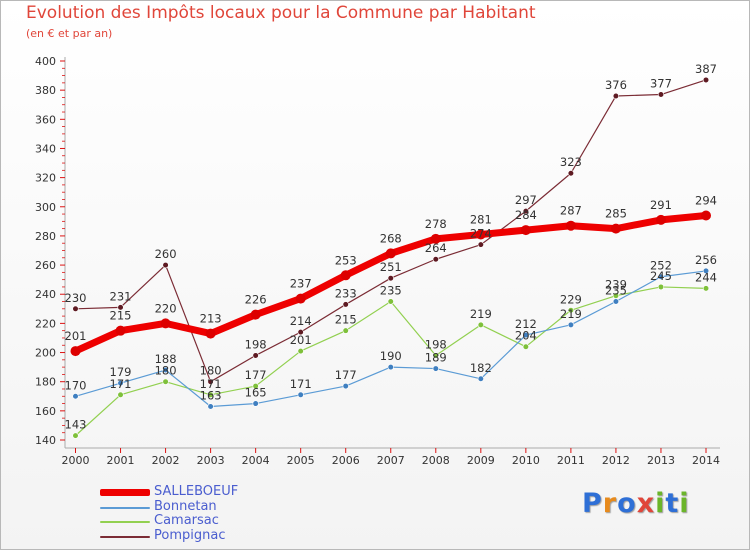 The image size is (750, 550). Describe the element at coordinates (672, 503) in the screenshot. I see `logo-letter: t` at that location.